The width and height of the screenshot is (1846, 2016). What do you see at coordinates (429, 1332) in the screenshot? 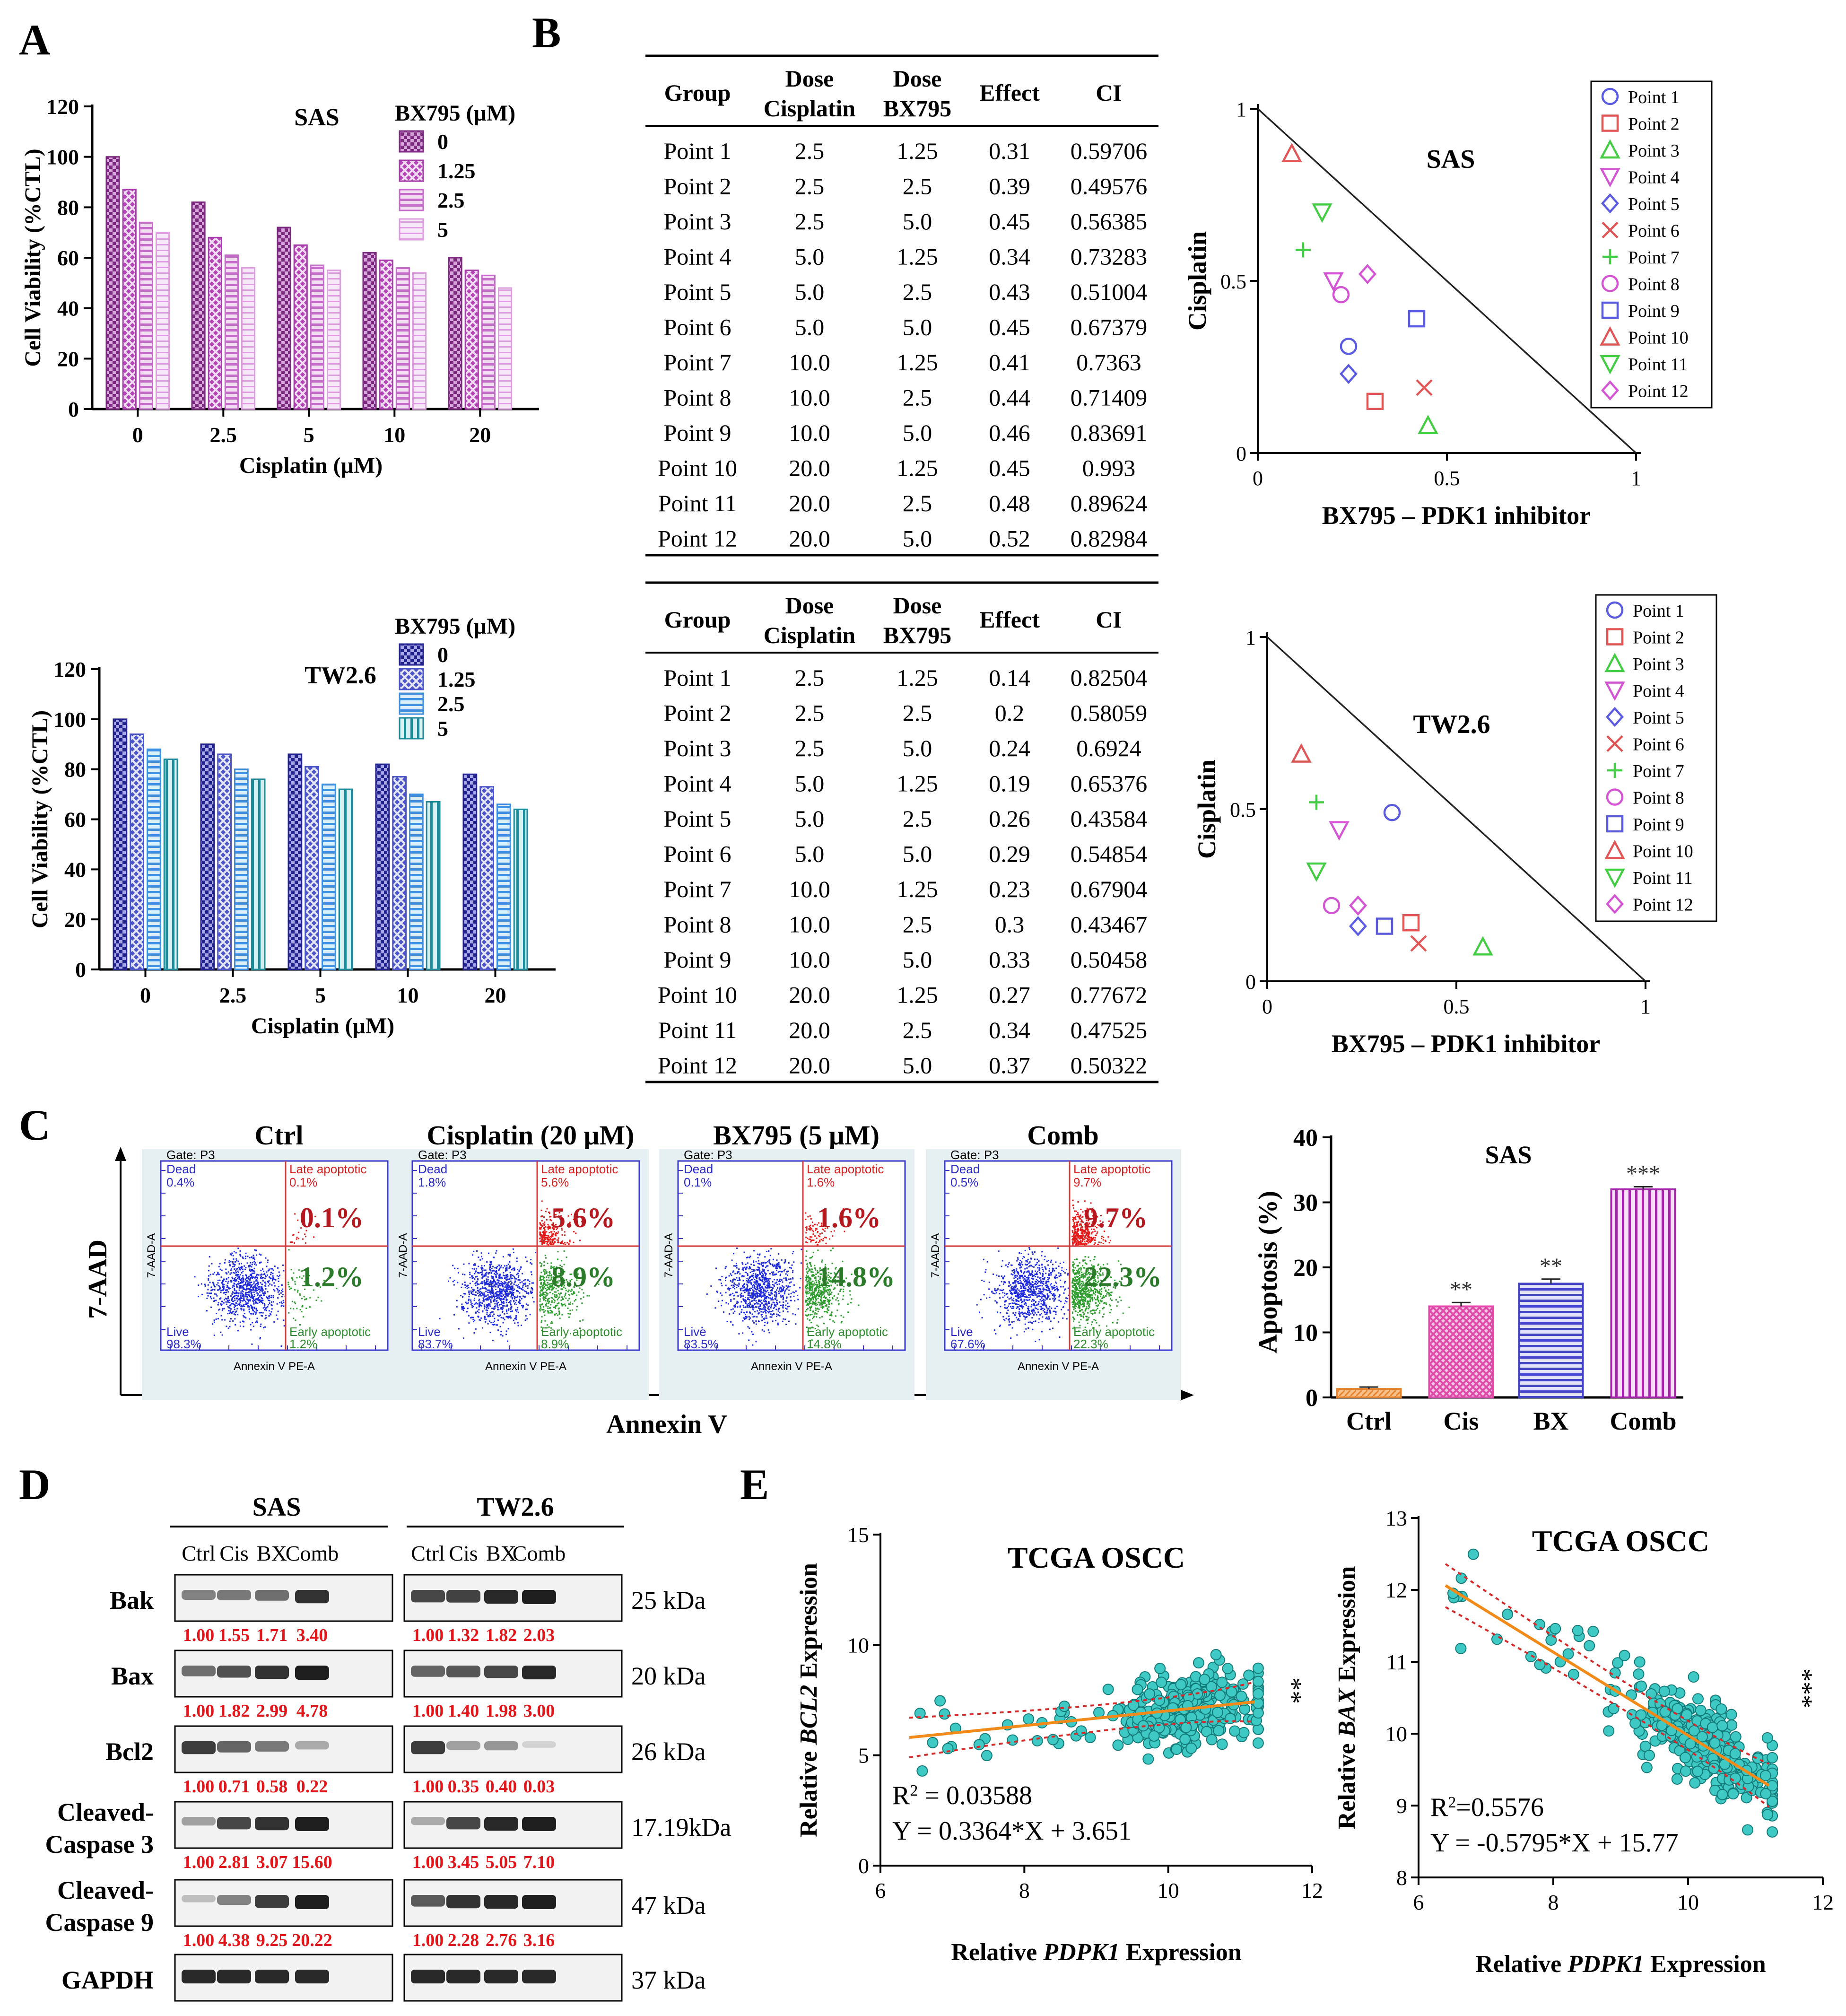
I see `quadrant-label: Live` at bounding box center [429, 1332].